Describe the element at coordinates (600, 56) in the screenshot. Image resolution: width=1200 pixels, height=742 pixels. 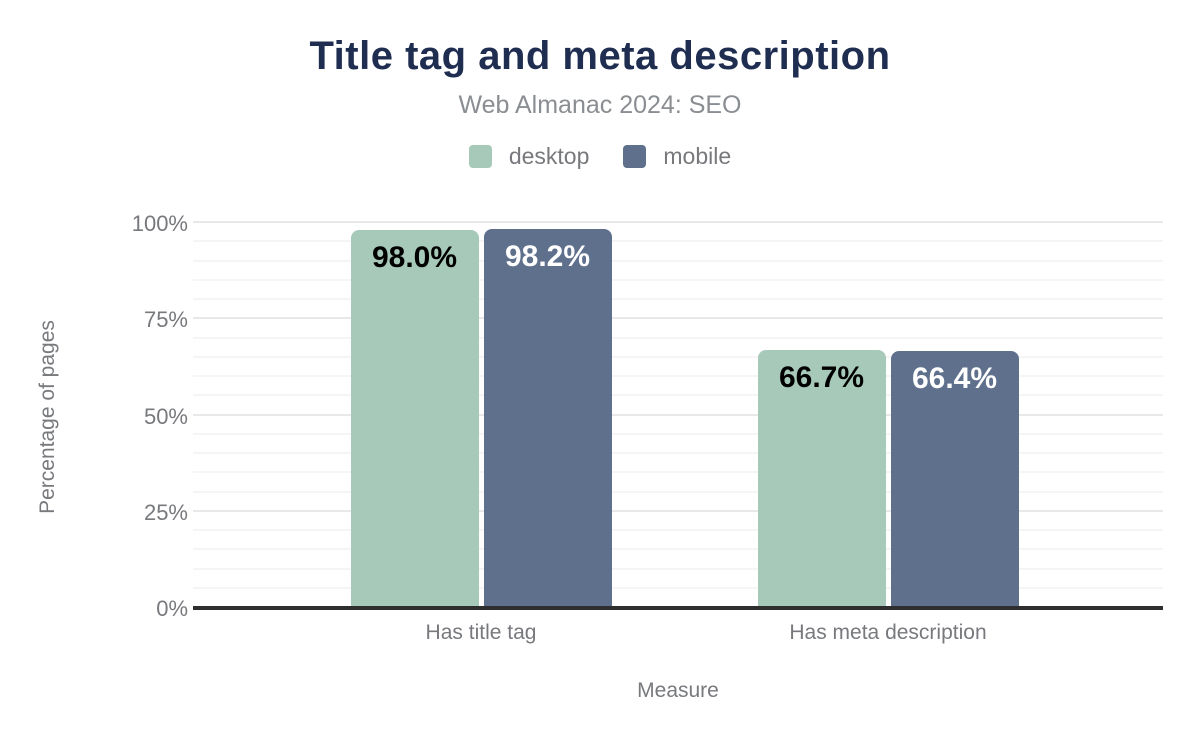
I see `chart-title: Title tag and meta description` at that location.